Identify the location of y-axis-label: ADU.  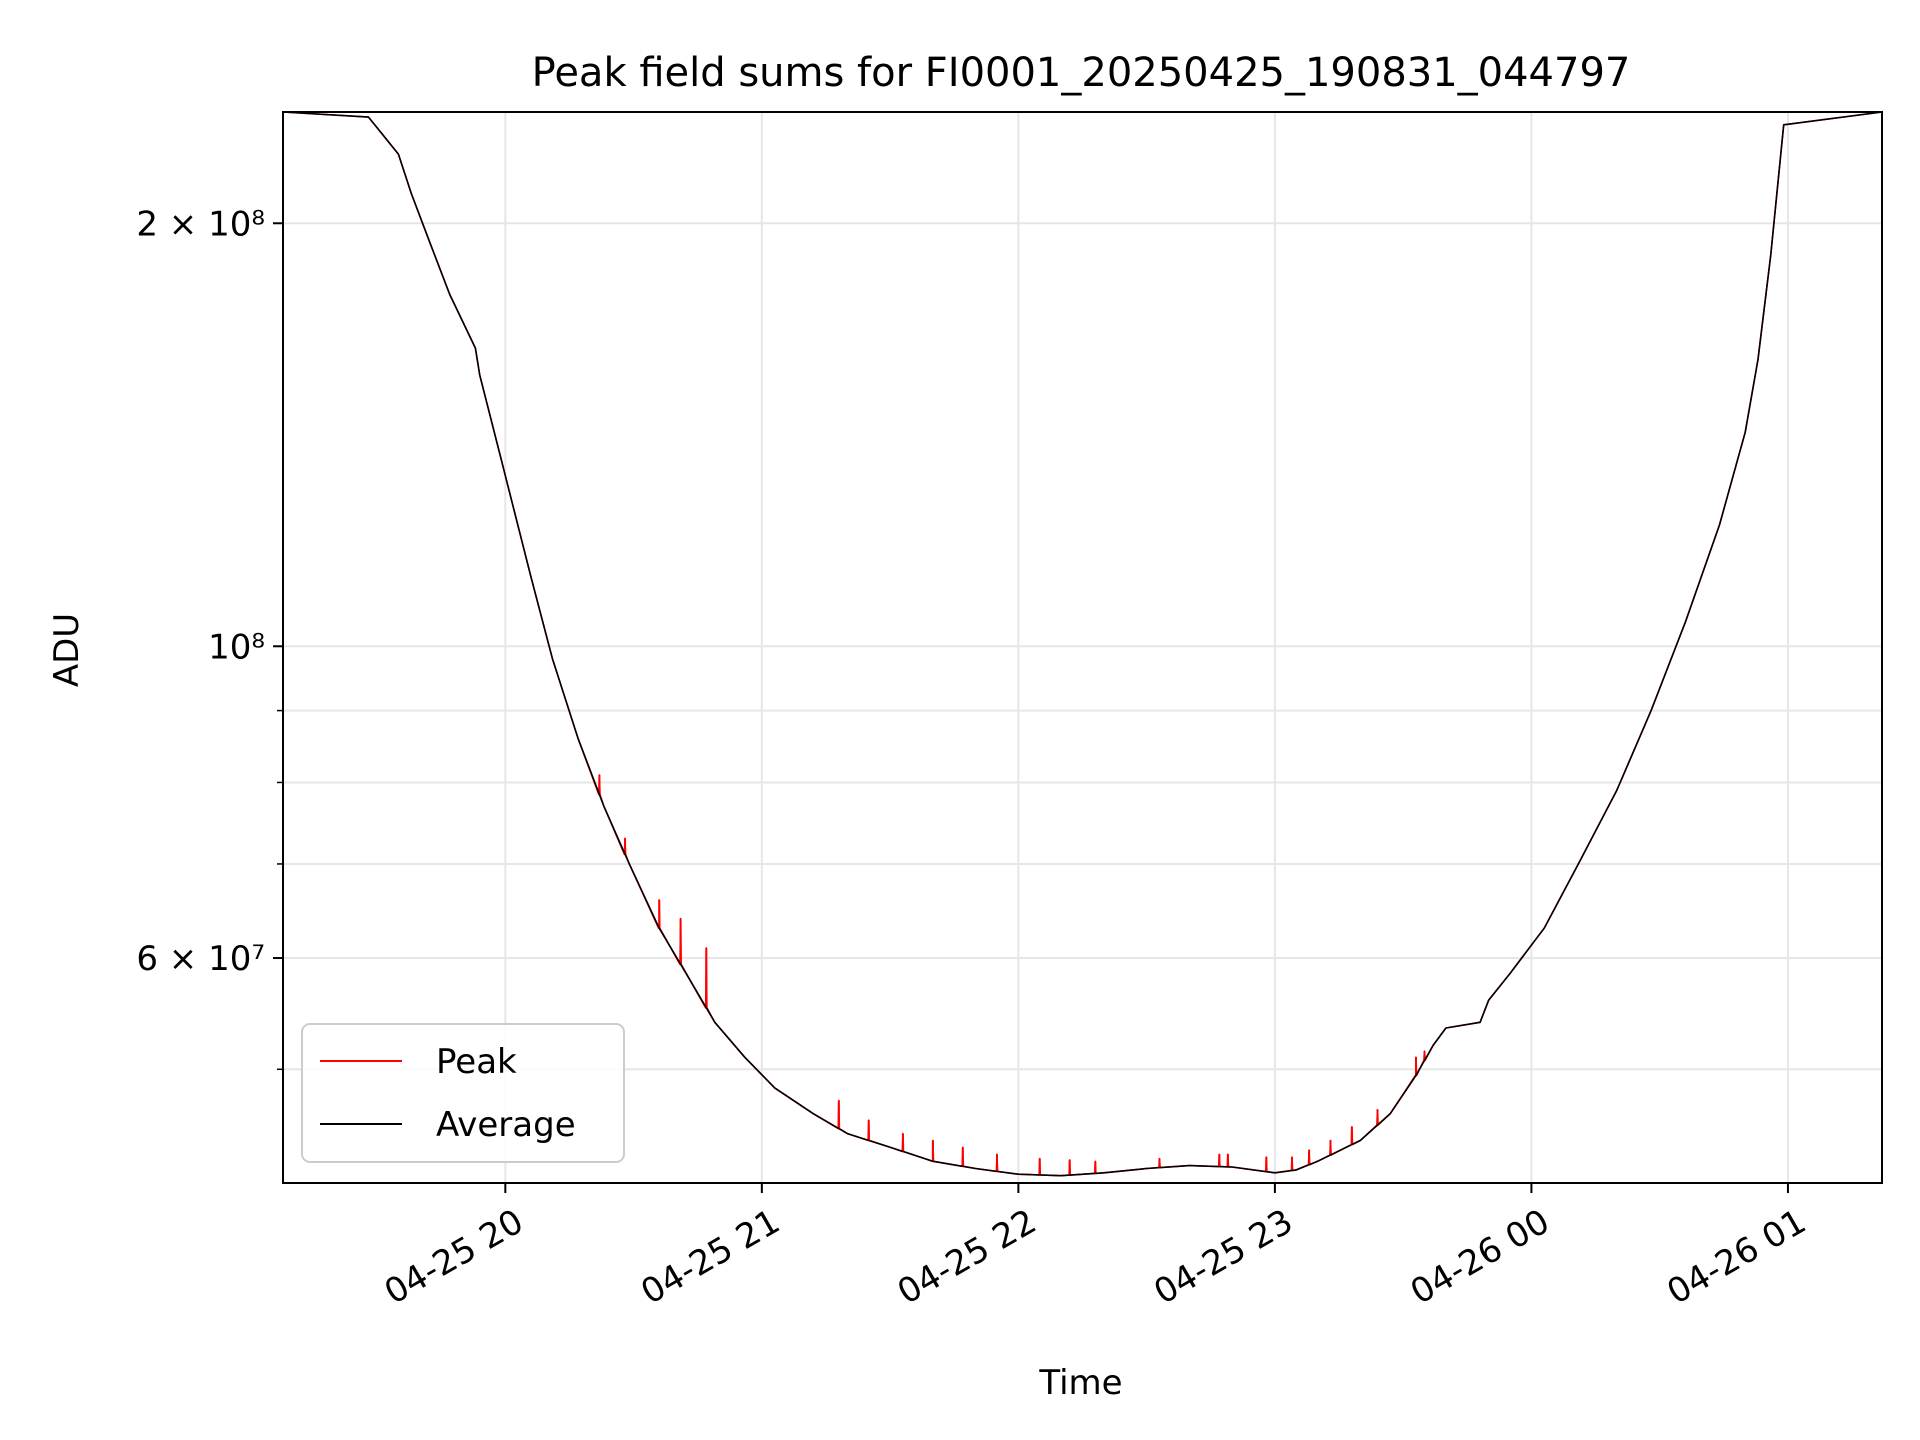
(67, 650).